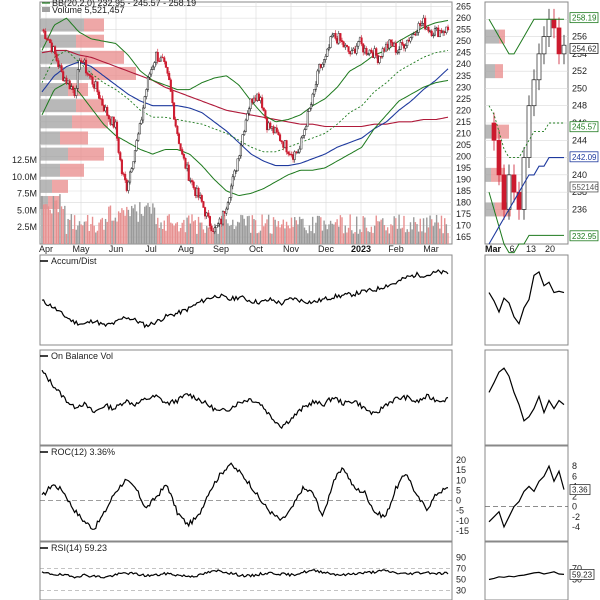 The image size is (600, 600). Describe the element at coordinates (461, 591) in the screenshot. I see `rsi-y-tick-label: 30` at that location.